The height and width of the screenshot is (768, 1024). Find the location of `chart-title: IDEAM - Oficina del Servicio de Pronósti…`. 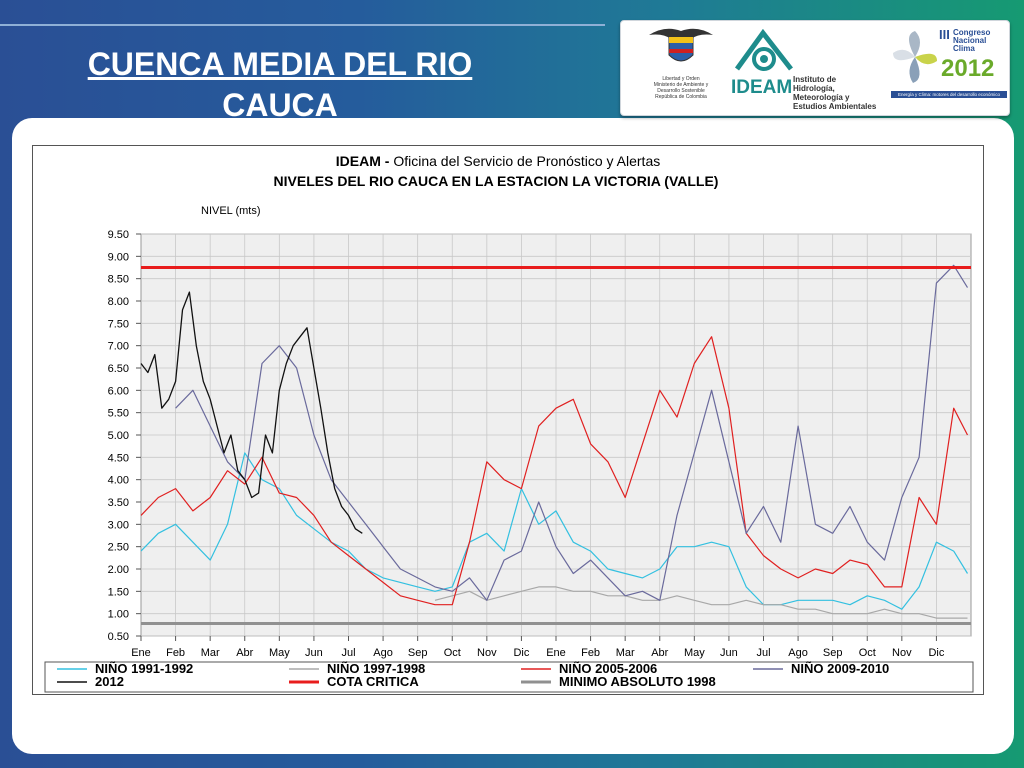

chart-title: IDEAM - Oficina del Servicio de Pronósti… is located at coordinates (498, 161).